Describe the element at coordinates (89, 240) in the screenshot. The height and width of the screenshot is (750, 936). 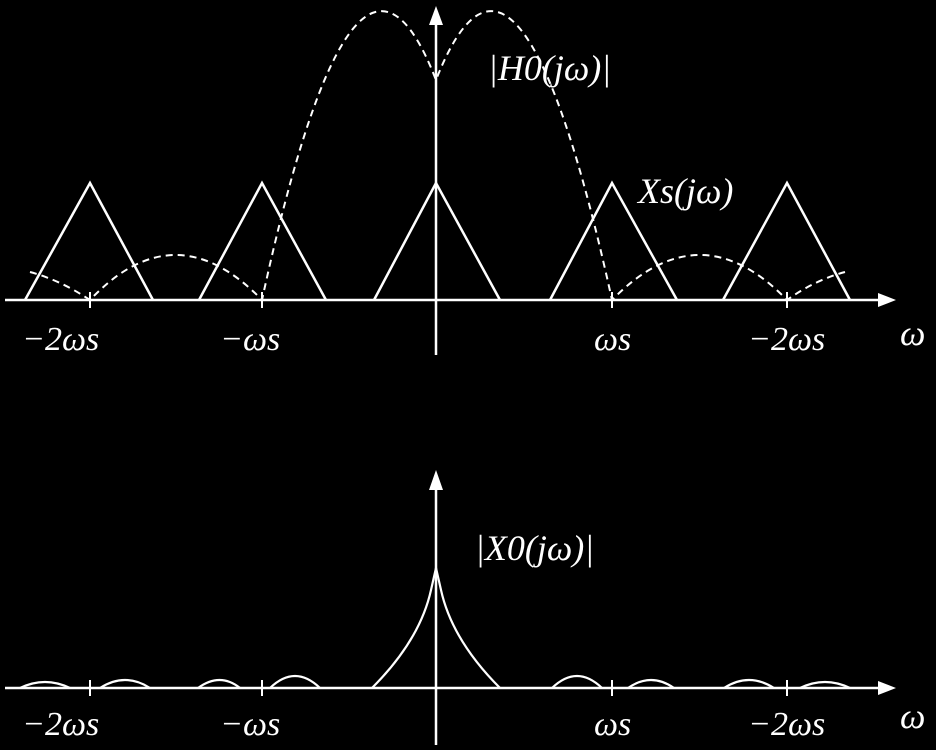
I see `xs-triangle-minus-2ws` at that location.